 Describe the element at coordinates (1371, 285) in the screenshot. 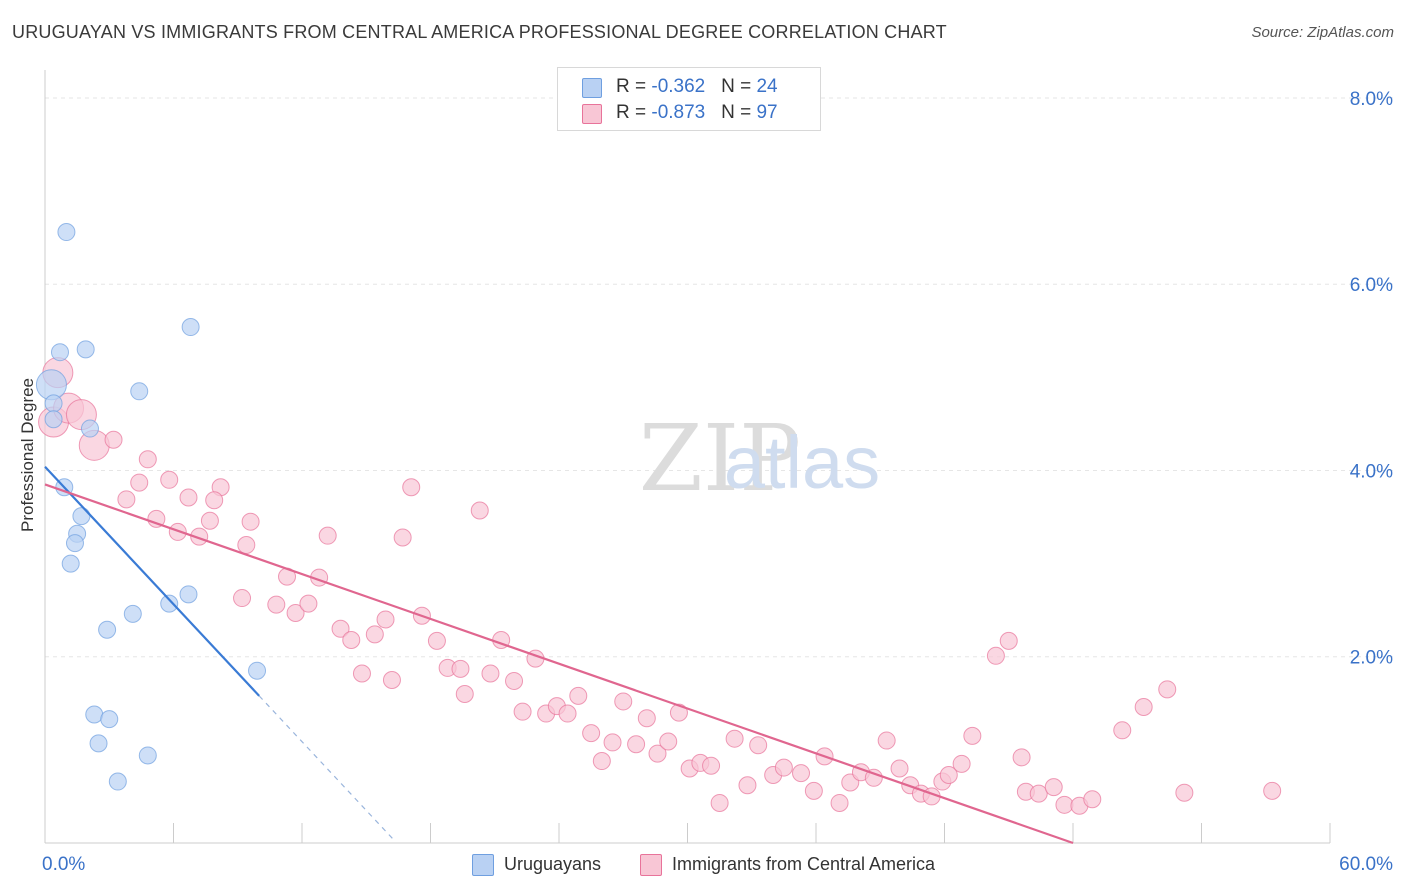

I see `y-tick-label: 6.0%` at that location.